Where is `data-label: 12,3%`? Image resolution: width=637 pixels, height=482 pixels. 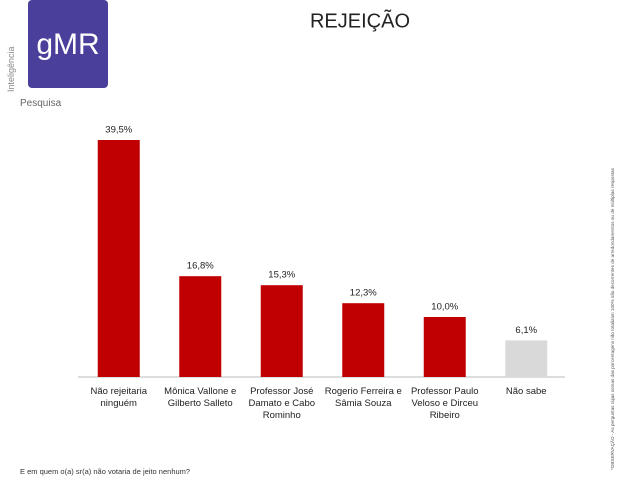 data-label: 12,3% is located at coordinates (363, 293).